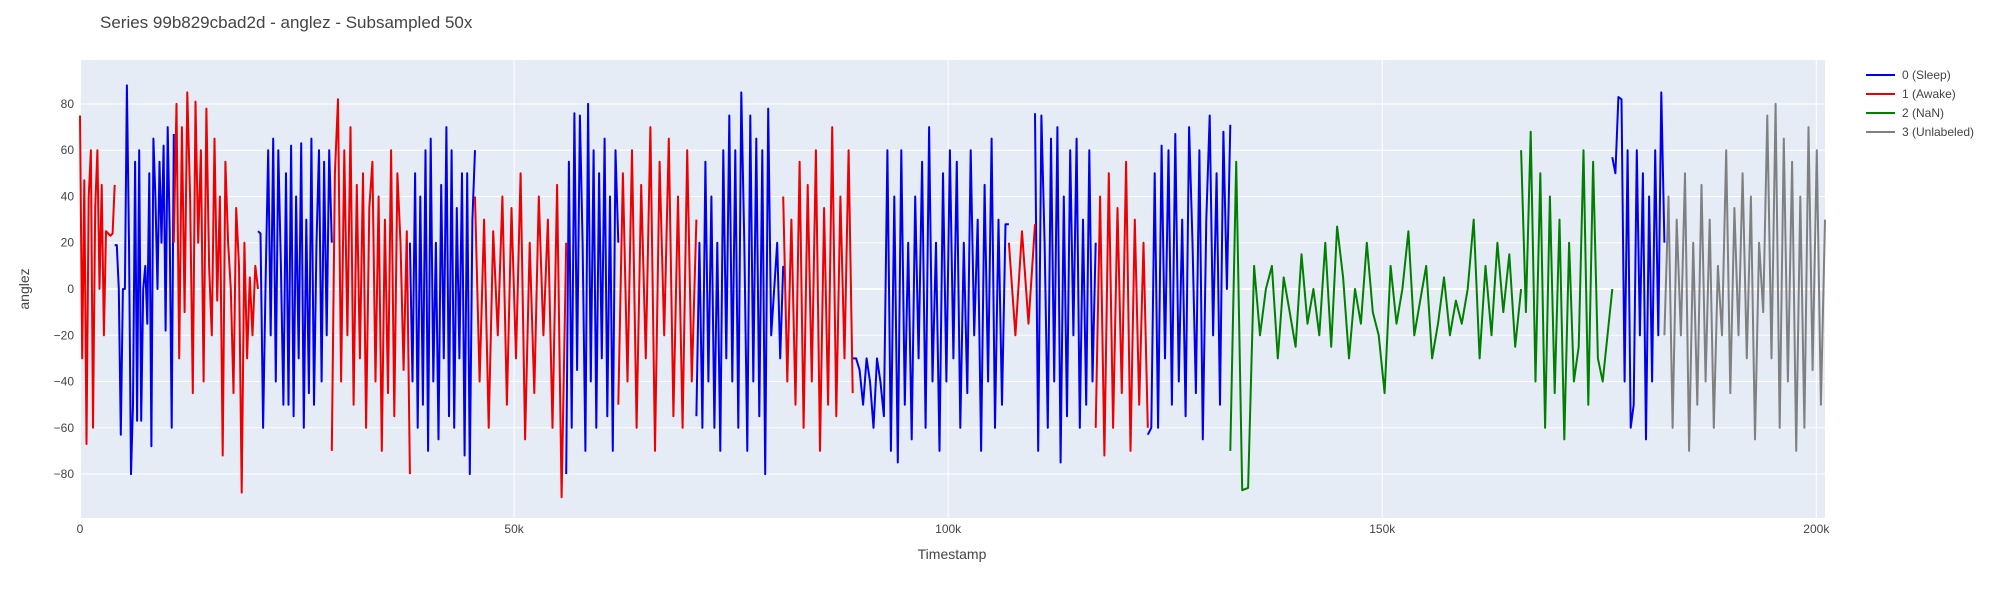  I want to click on legend-label: 0 (Sleep), so click(1926, 75).